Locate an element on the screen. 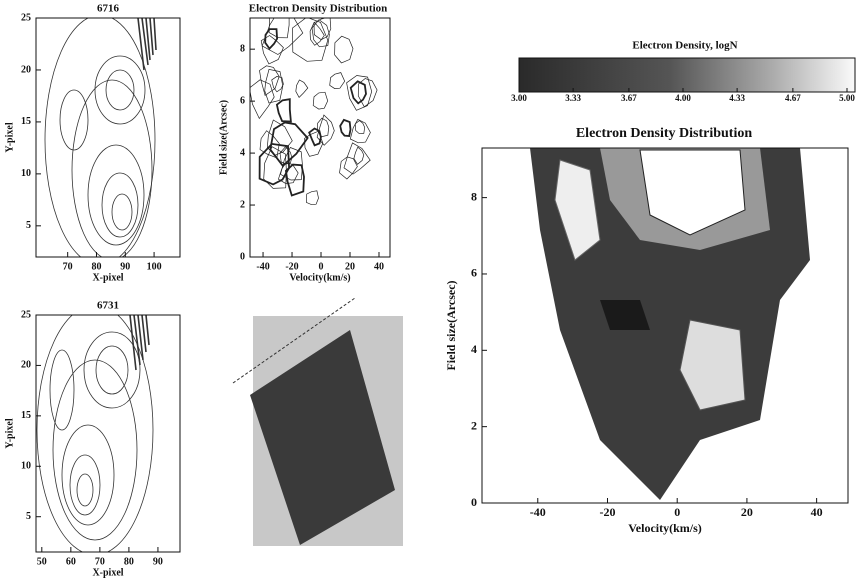  x-tick-label: 50 is located at coordinates (42, 561).